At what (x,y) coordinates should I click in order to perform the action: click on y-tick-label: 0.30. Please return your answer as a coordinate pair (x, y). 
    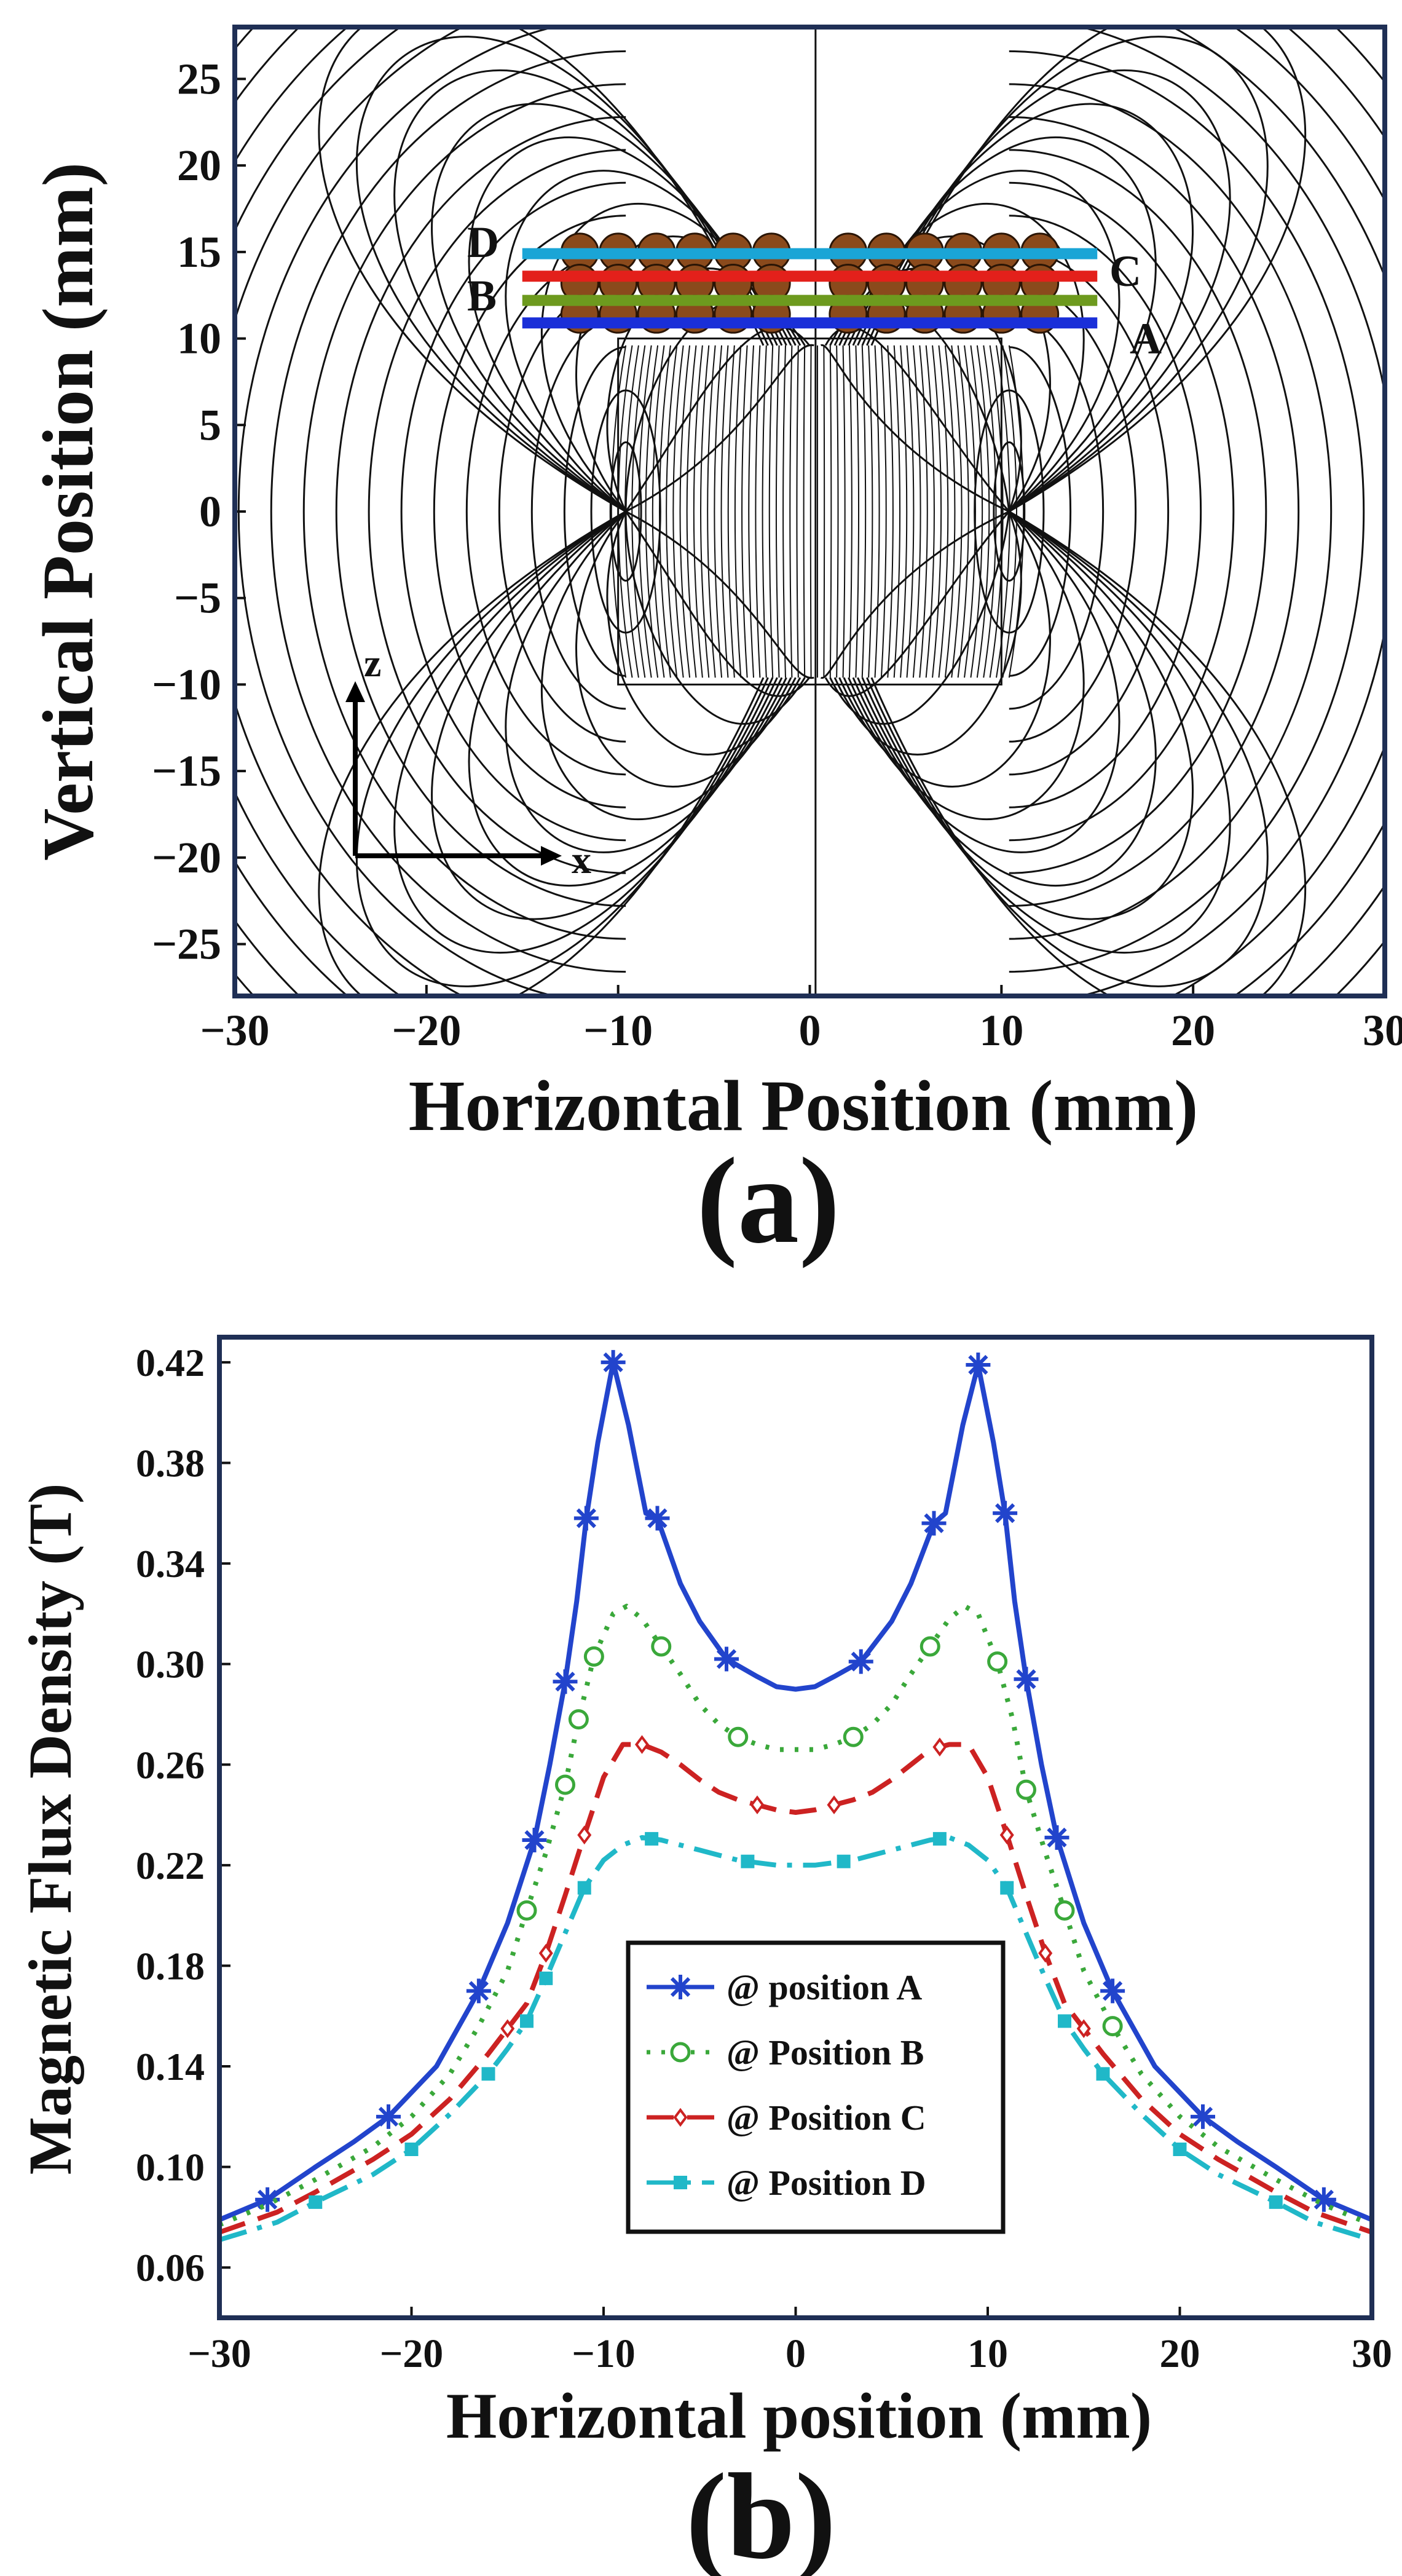
    Looking at the image, I should click on (170, 1665).